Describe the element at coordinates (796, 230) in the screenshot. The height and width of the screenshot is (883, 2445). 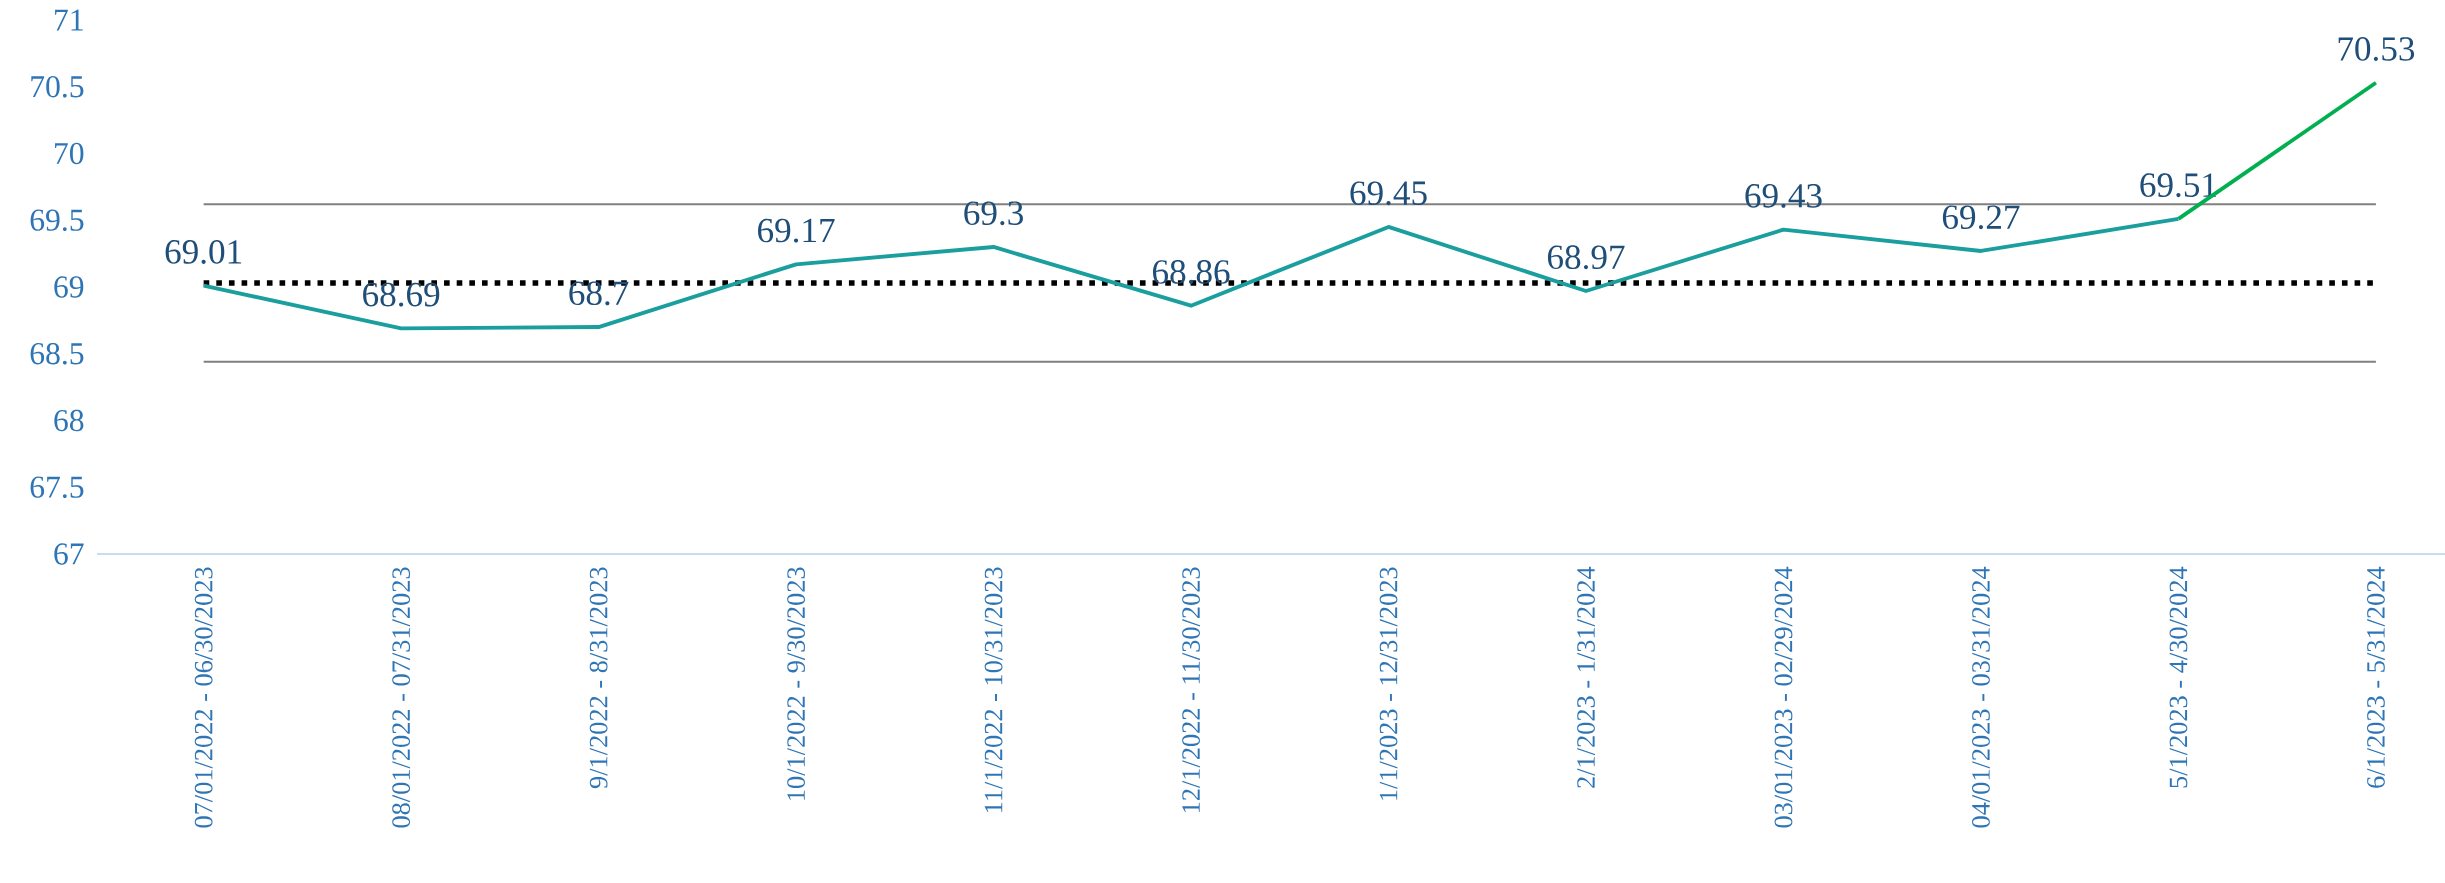
I see `data-label: 69.17` at that location.